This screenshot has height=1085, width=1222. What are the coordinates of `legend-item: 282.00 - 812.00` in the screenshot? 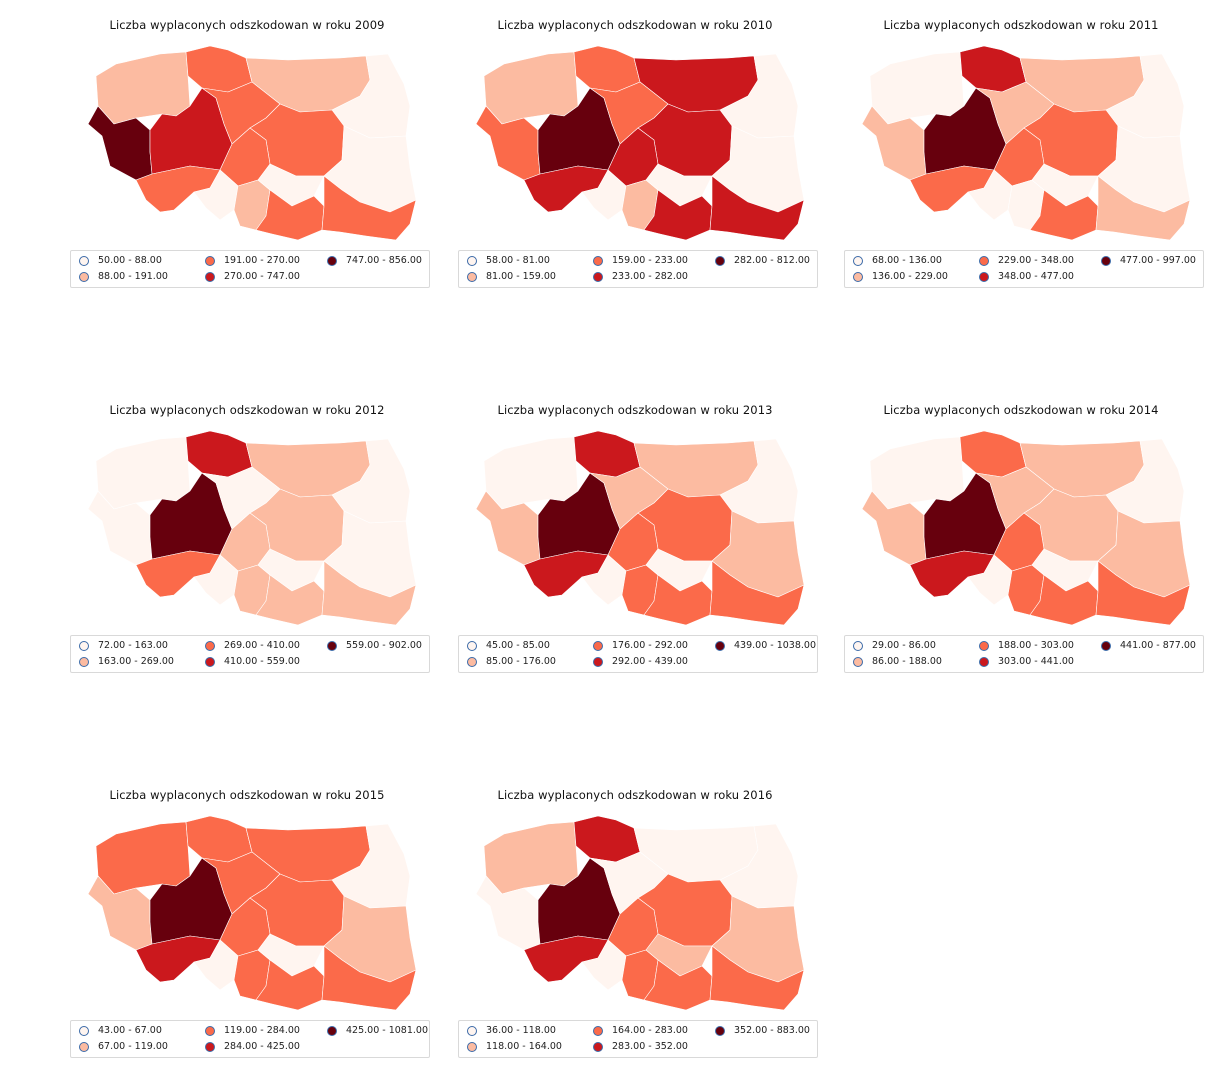 It's located at (762, 260).